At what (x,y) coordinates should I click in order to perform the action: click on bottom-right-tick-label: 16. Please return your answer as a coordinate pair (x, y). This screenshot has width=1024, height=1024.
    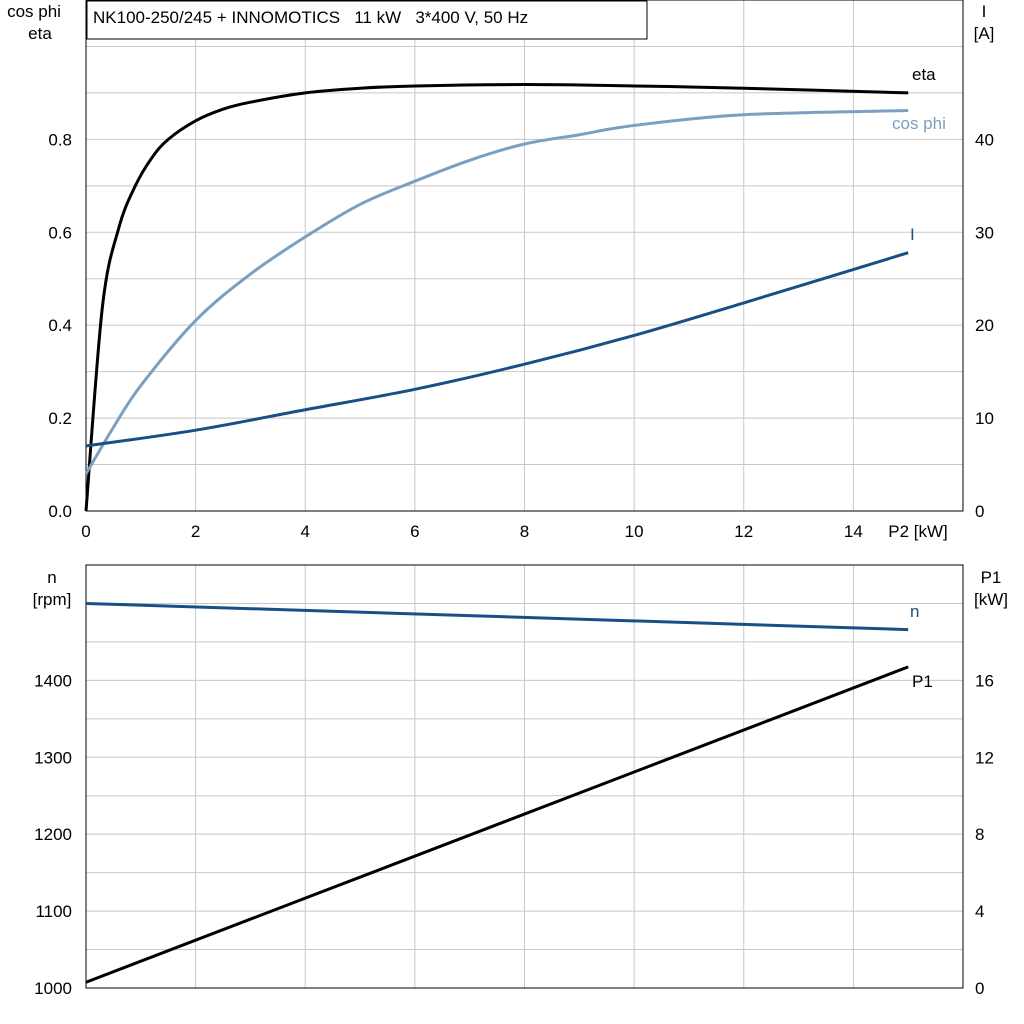
    Looking at the image, I should click on (984, 680).